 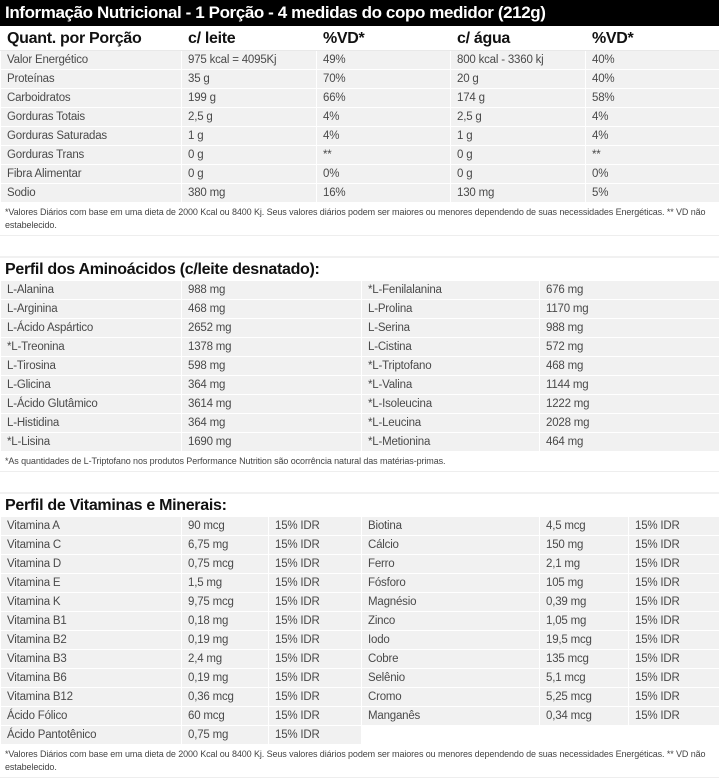 What do you see at coordinates (249, 60) in the screenshot?
I see `table-cell: 975 kcal = 4095Kj` at bounding box center [249, 60].